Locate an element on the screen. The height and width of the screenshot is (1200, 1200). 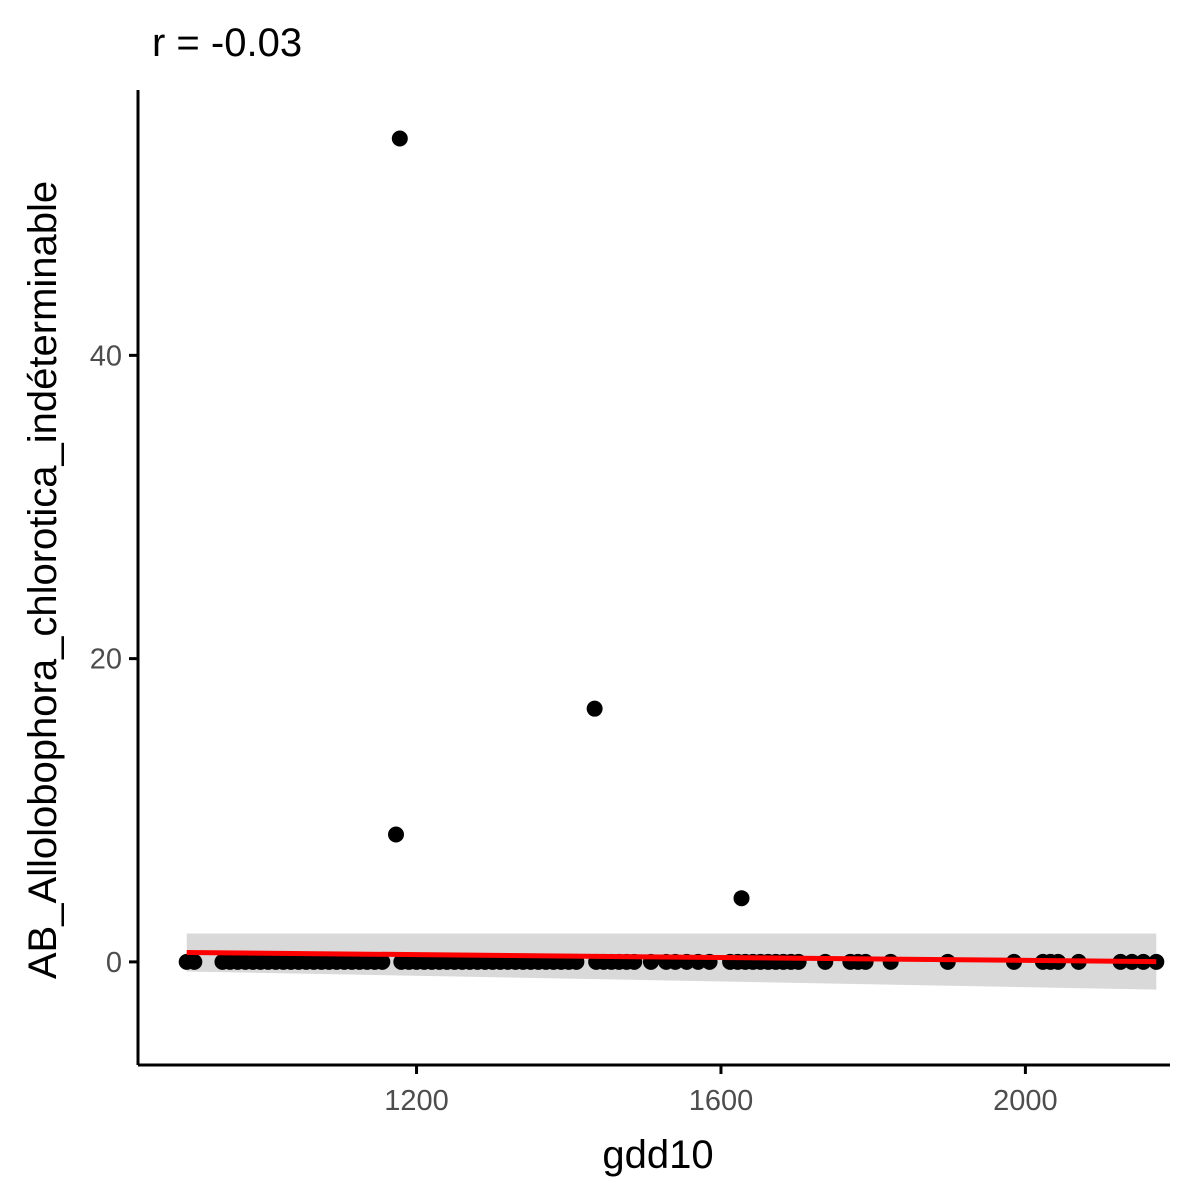
y-tick-label: 0 is located at coordinates (114, 963).